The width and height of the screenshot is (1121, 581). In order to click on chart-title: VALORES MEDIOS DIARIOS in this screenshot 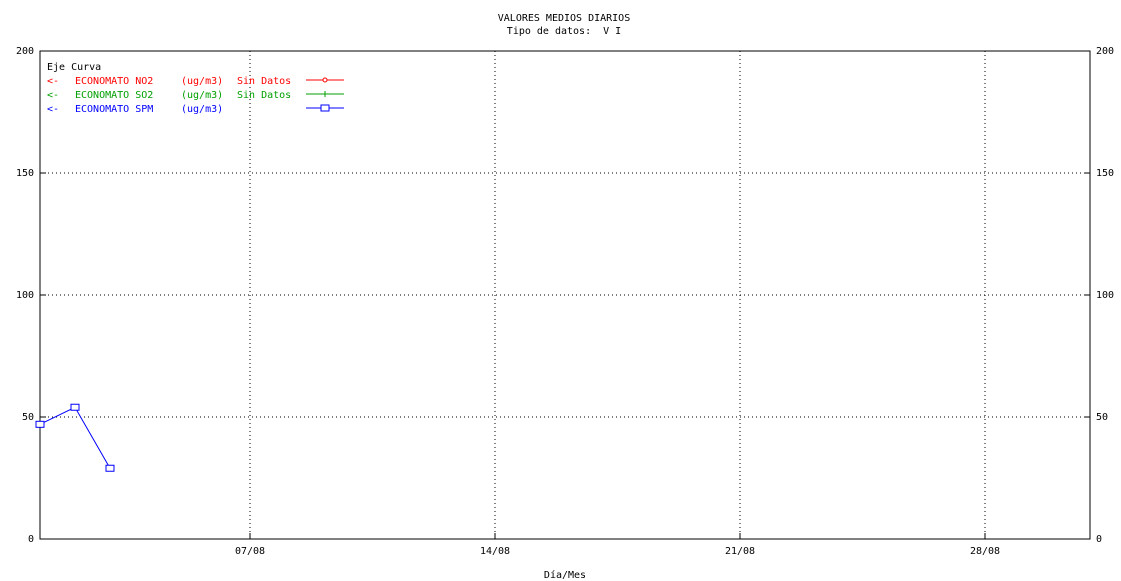, I will do `click(564, 18)`.